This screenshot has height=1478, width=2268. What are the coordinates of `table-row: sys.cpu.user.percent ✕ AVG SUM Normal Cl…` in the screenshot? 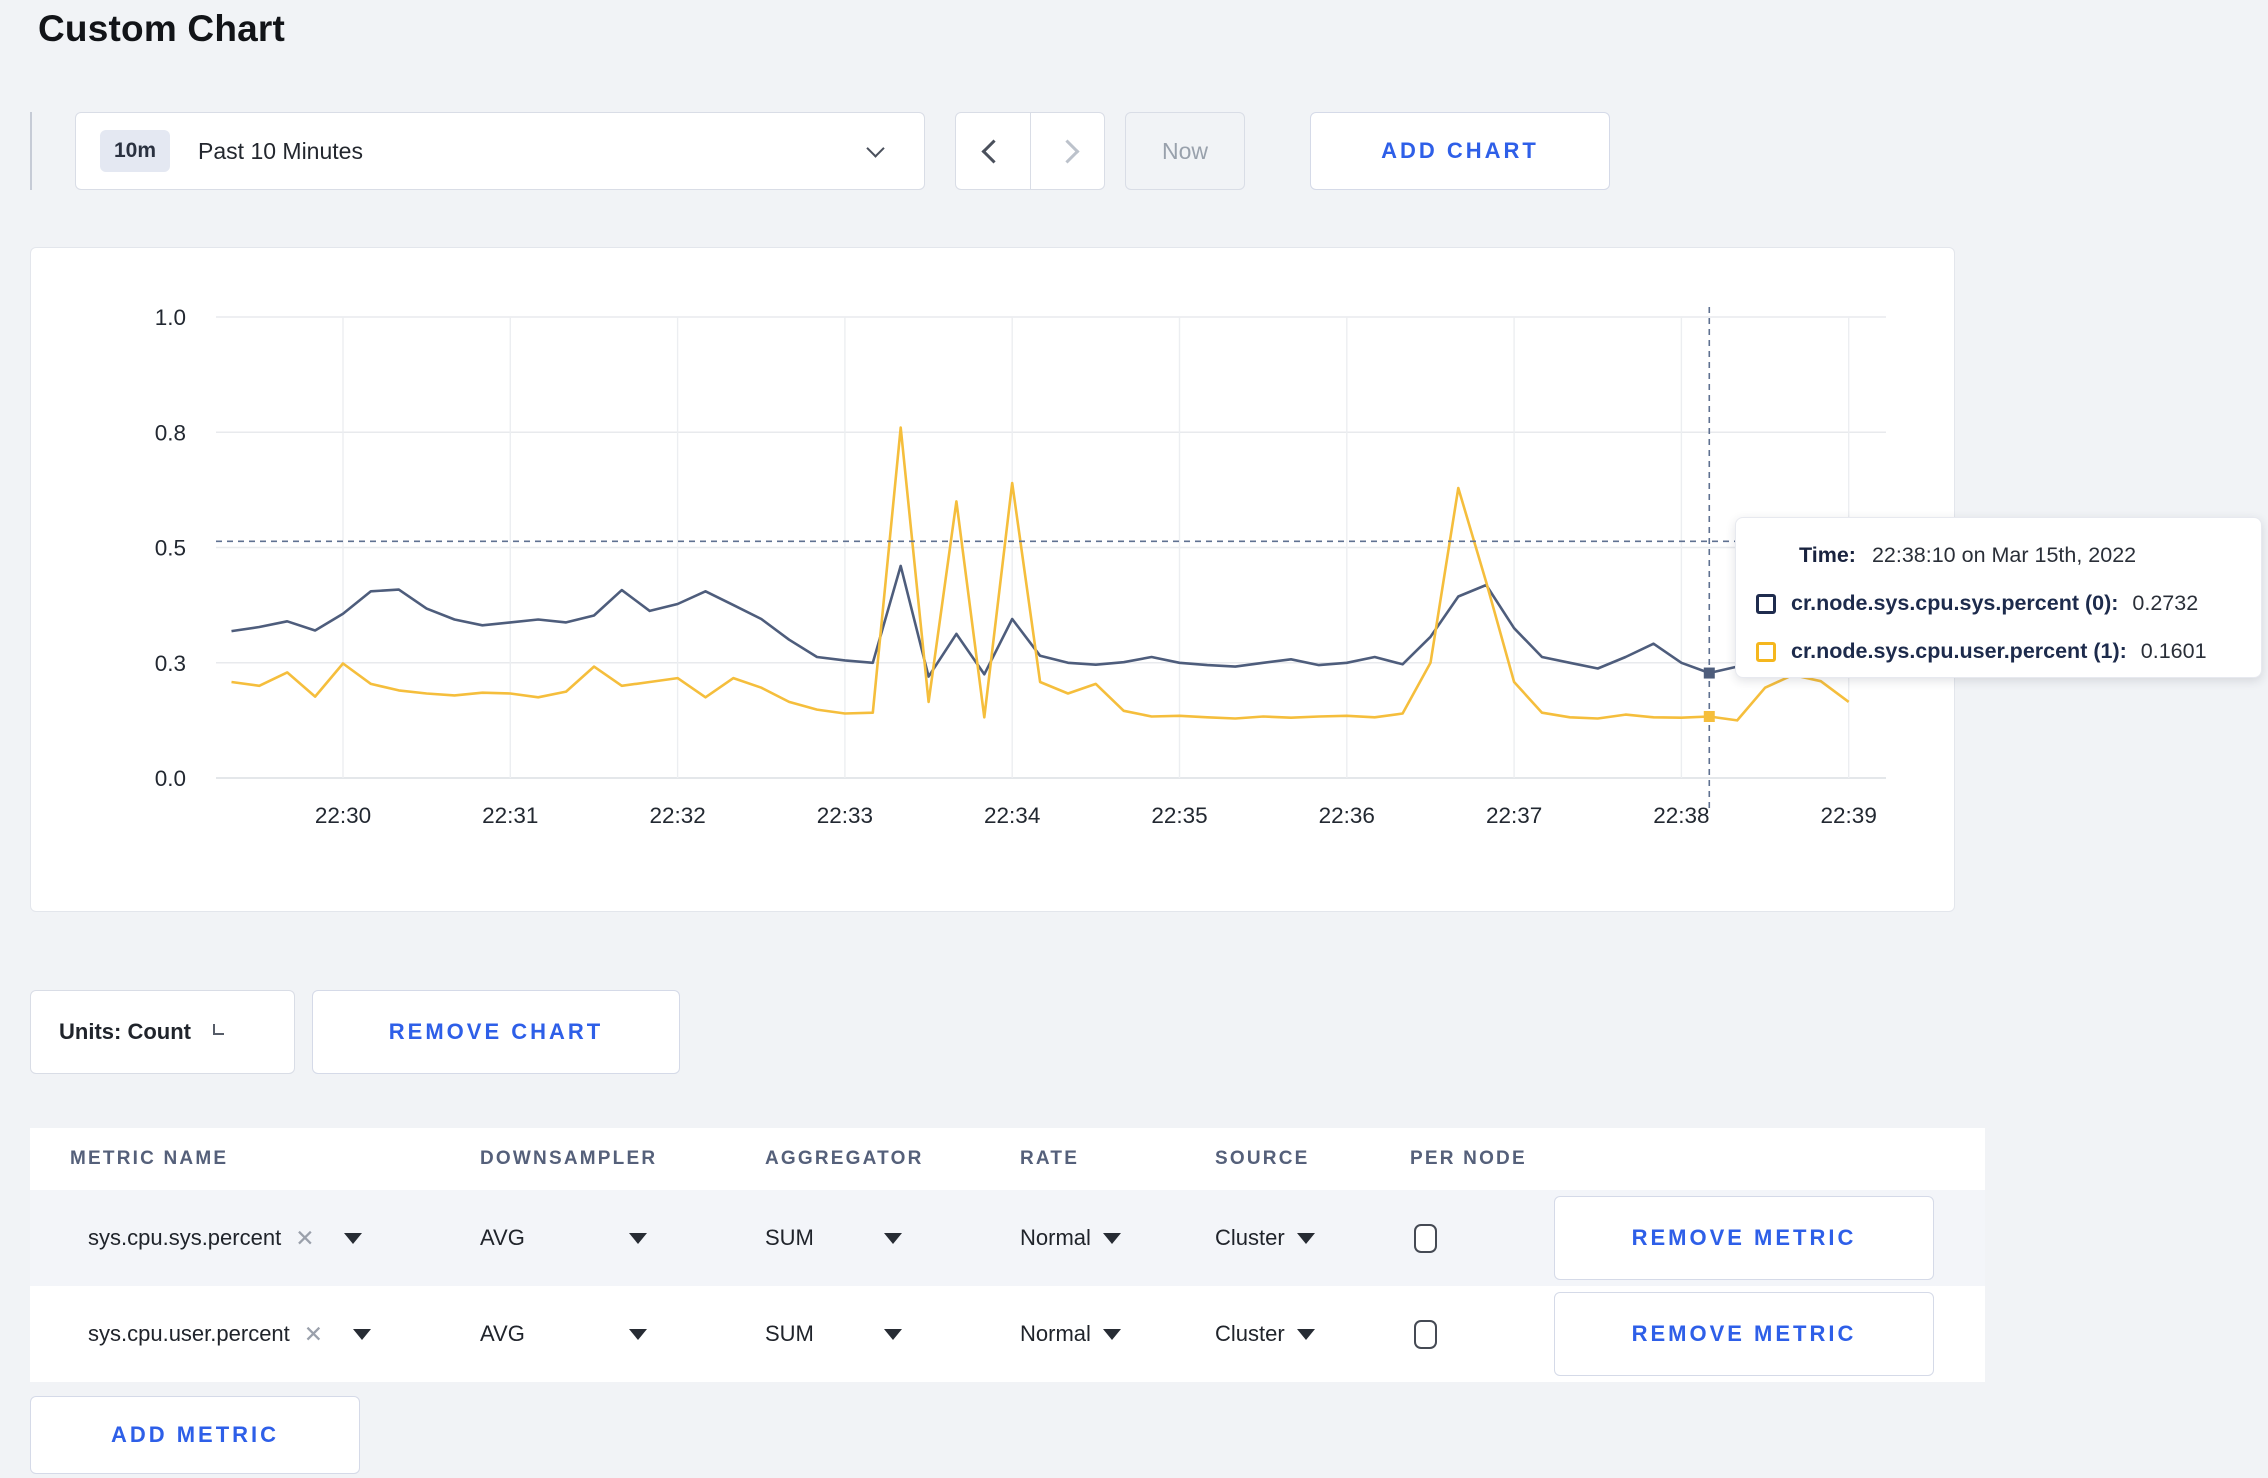 It's located at (1007, 1334).